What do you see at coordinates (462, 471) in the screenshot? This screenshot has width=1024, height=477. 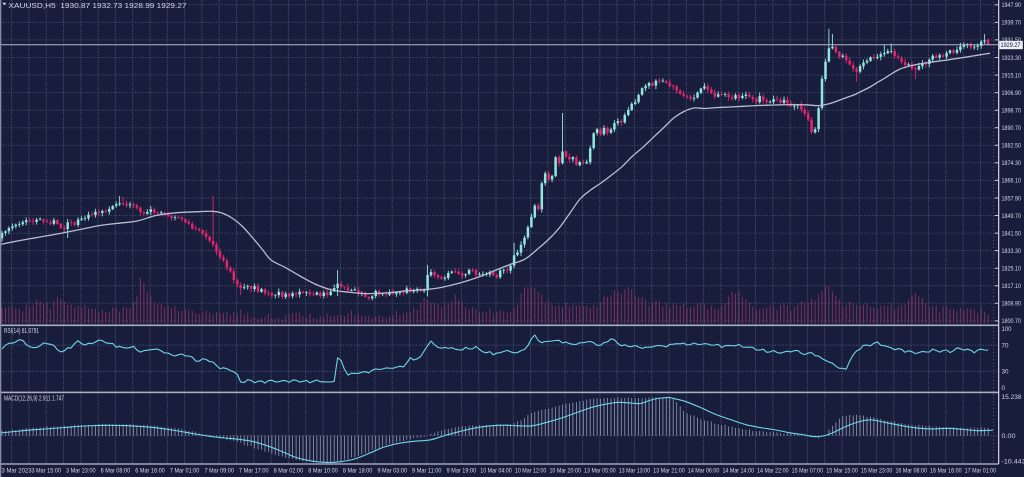 I see `svg-text: 9 Mar 19:00` at bounding box center [462, 471].